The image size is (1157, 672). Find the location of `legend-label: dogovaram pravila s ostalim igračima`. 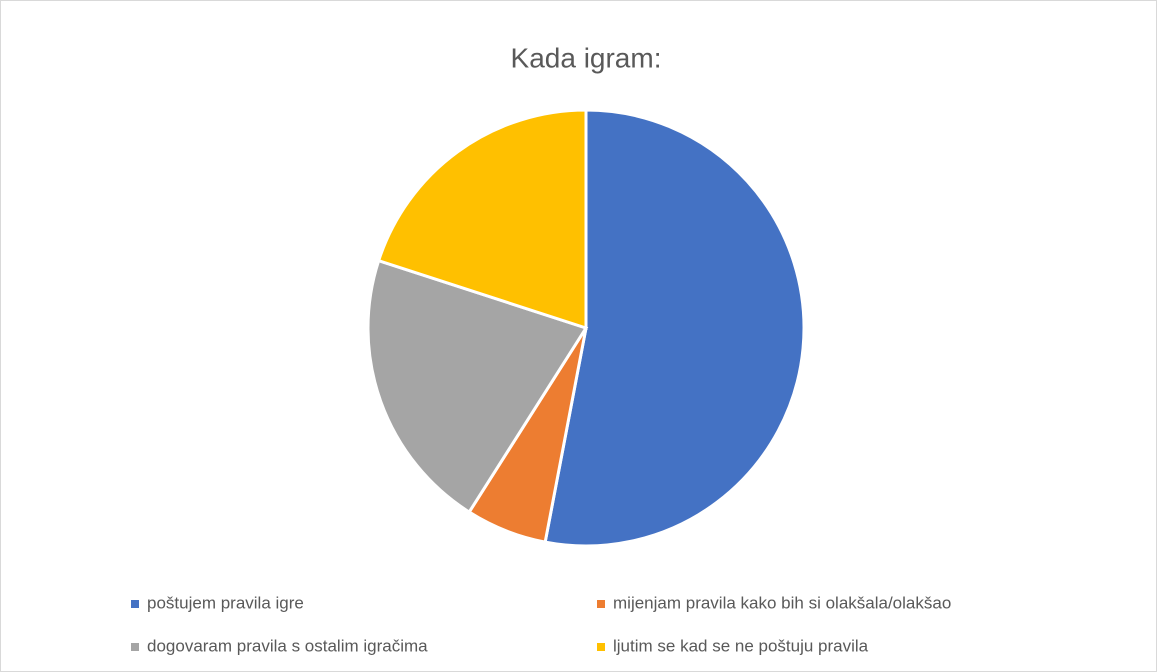

legend-label: dogovaram pravila s ostalim igračima is located at coordinates (287, 645).